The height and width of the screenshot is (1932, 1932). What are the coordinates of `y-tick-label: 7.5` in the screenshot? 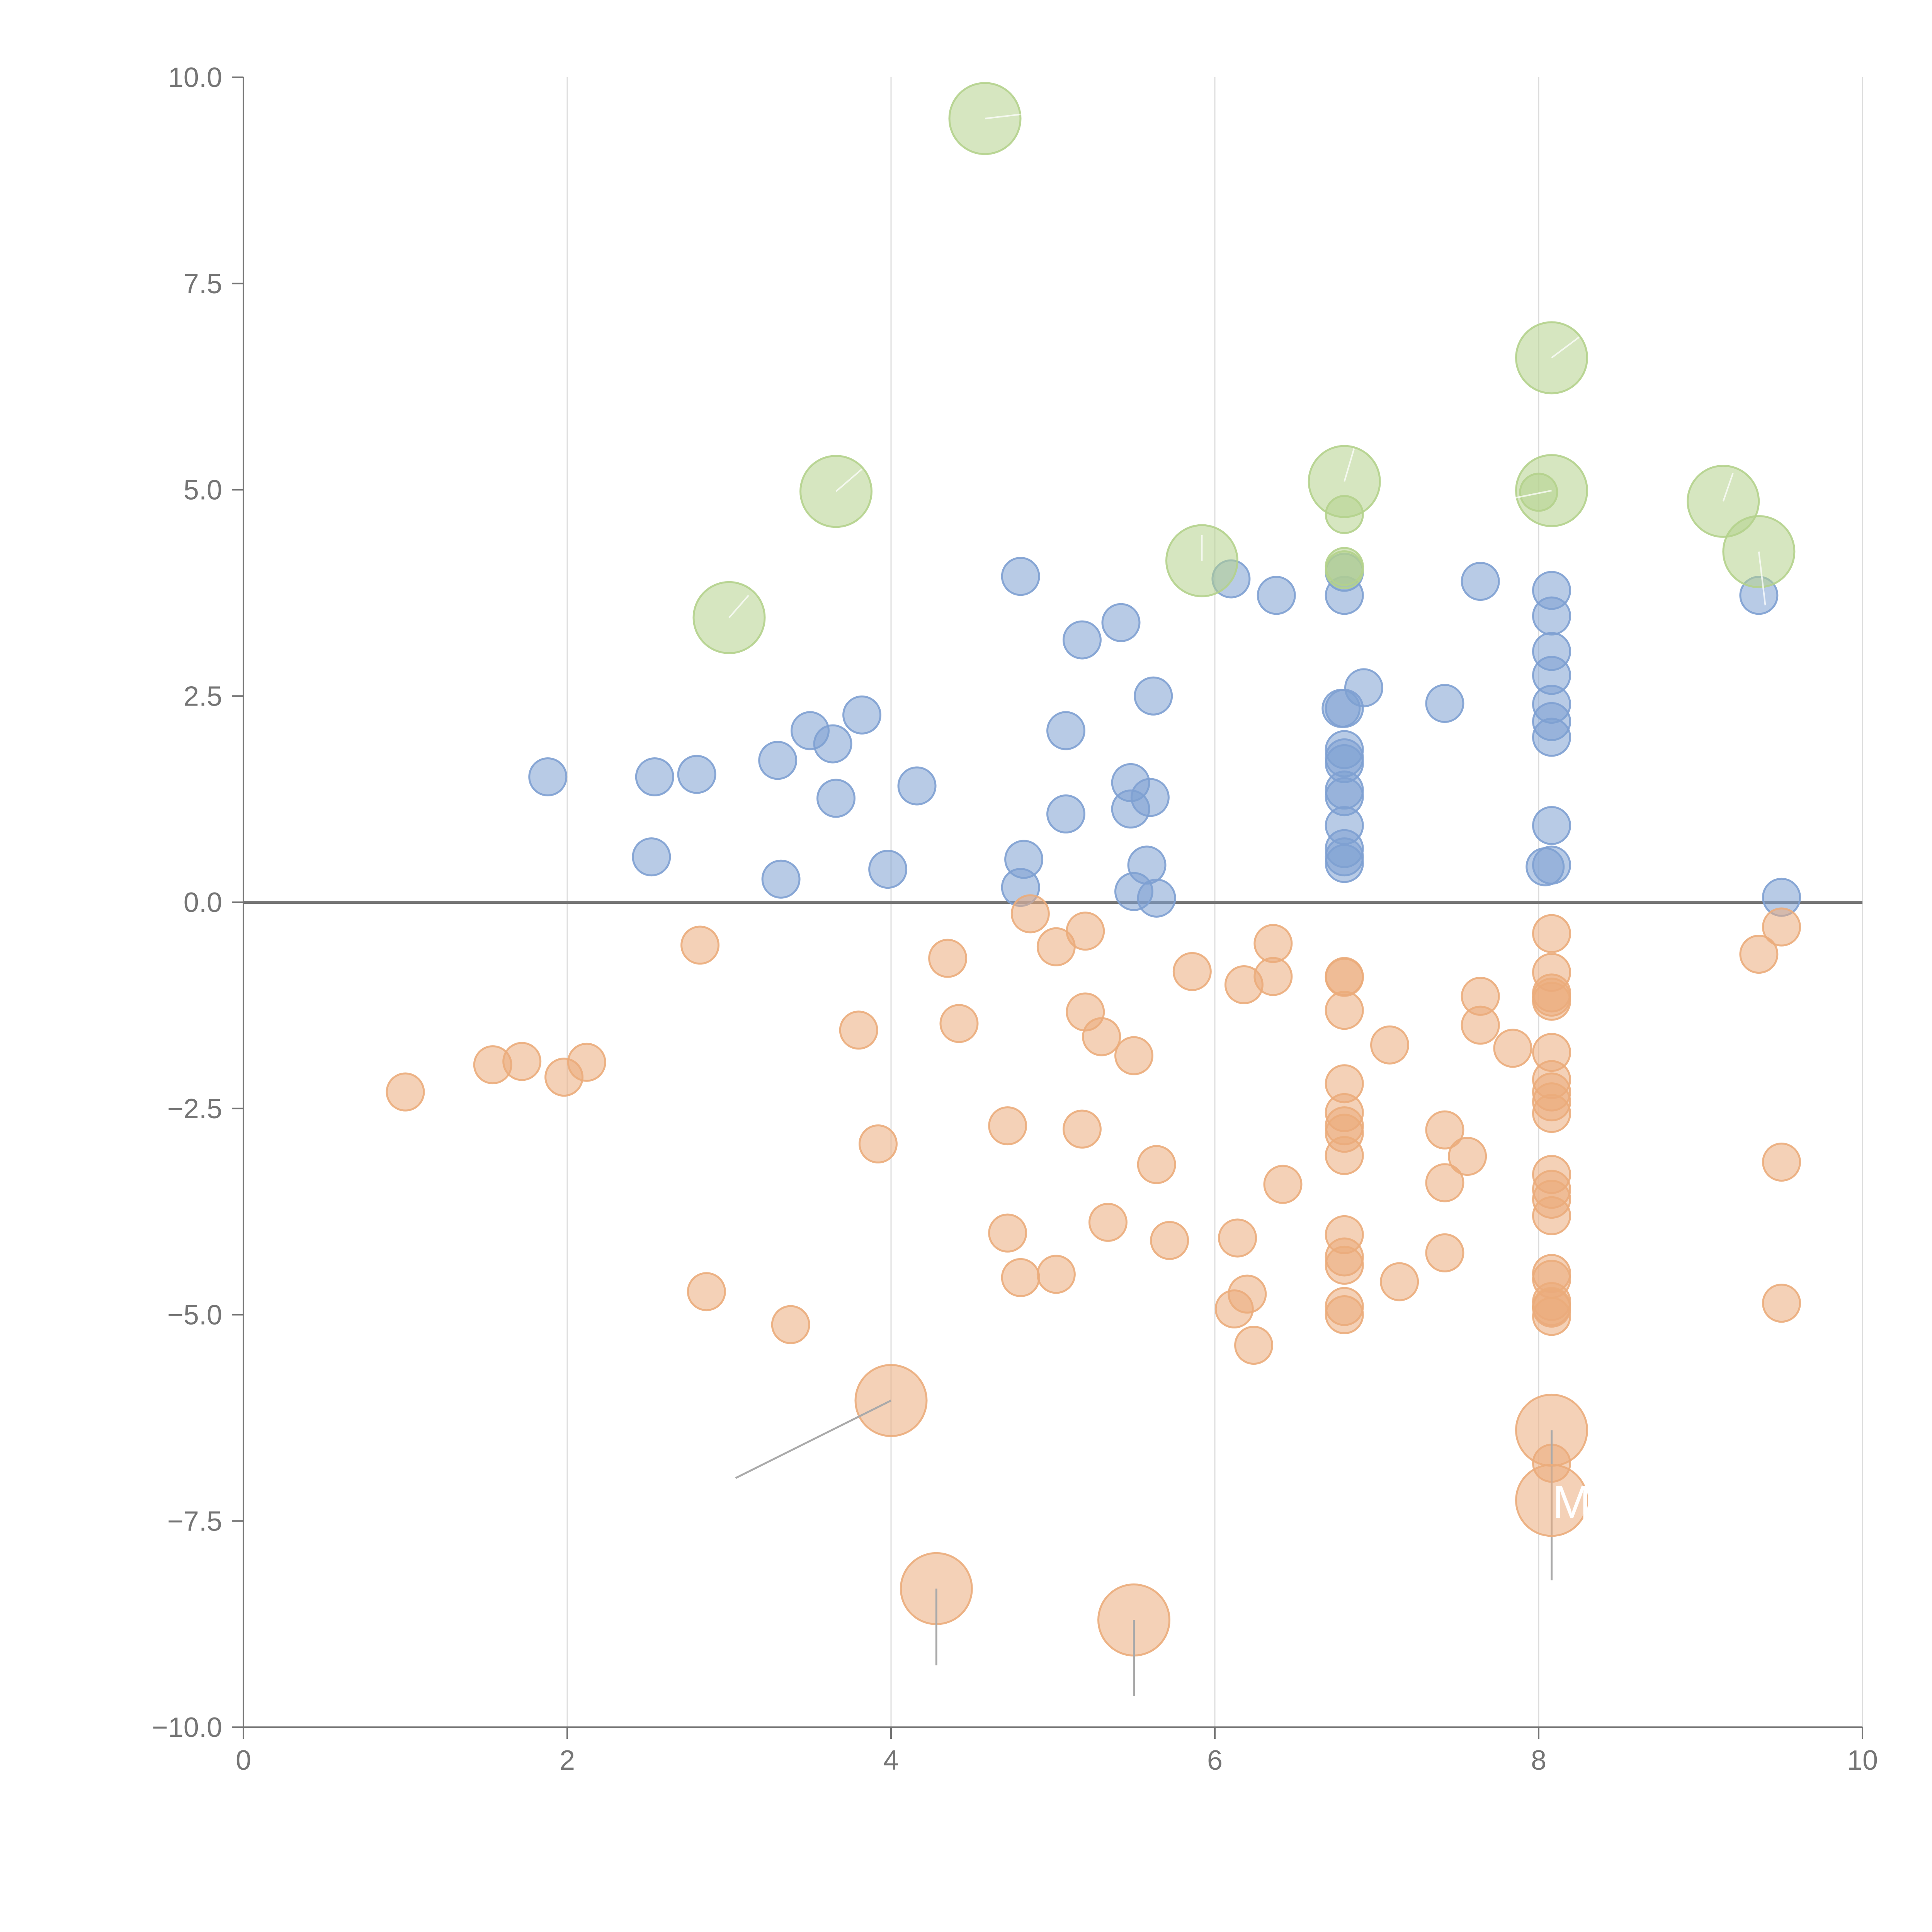 It's located at (203, 284).